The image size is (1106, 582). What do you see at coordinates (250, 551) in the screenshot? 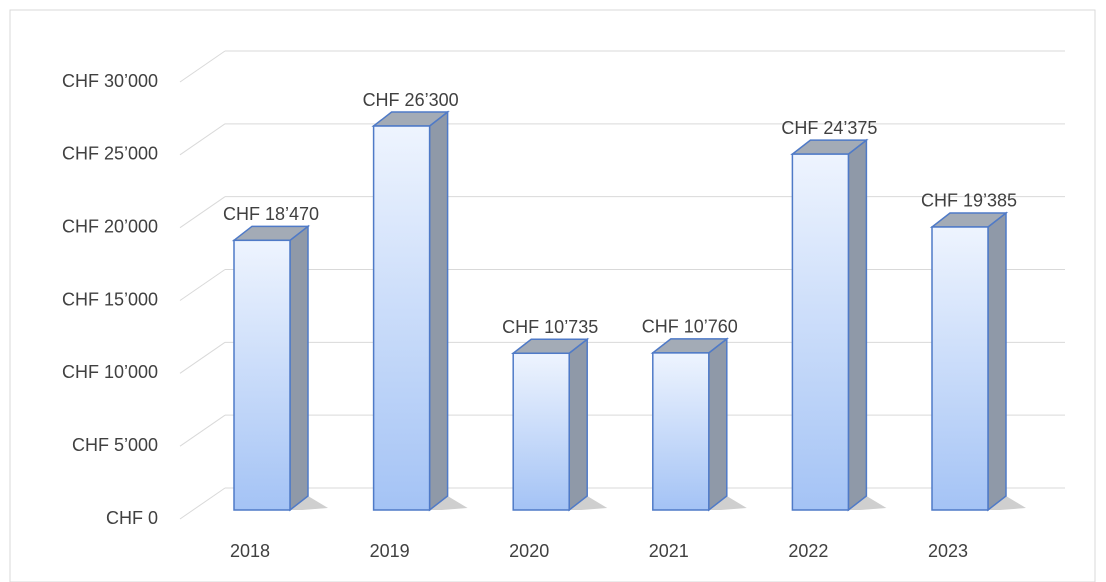
I see `x-tick-label: 2018` at bounding box center [250, 551].